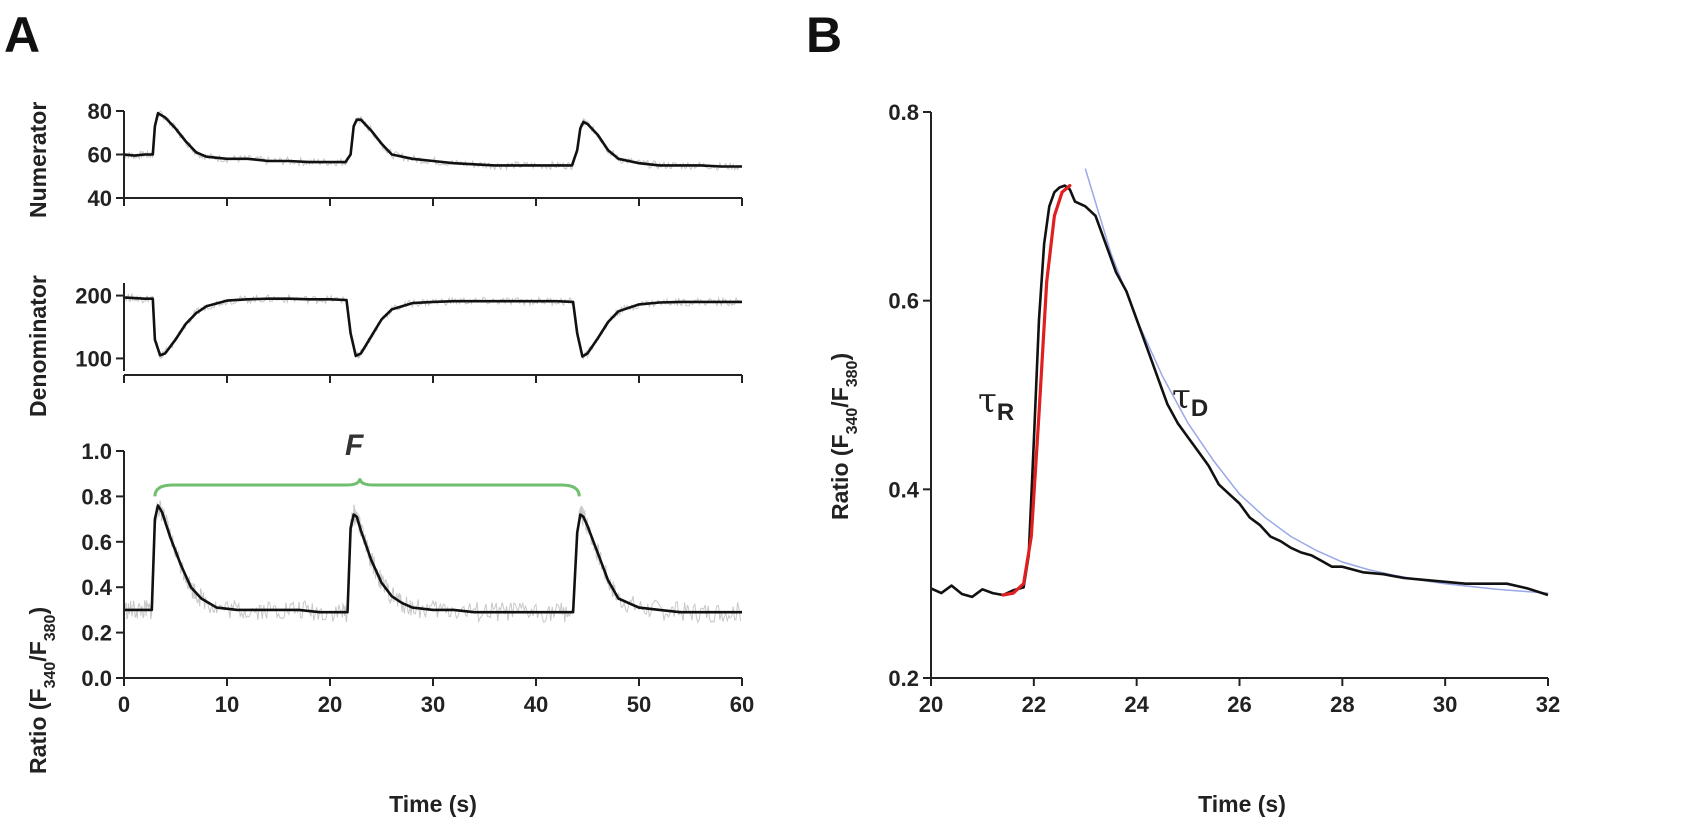 Image resolution: width=1691 pixels, height=834 pixels. I want to click on panel-b-y-label: Ratio (F340/F380), so click(844, 436).